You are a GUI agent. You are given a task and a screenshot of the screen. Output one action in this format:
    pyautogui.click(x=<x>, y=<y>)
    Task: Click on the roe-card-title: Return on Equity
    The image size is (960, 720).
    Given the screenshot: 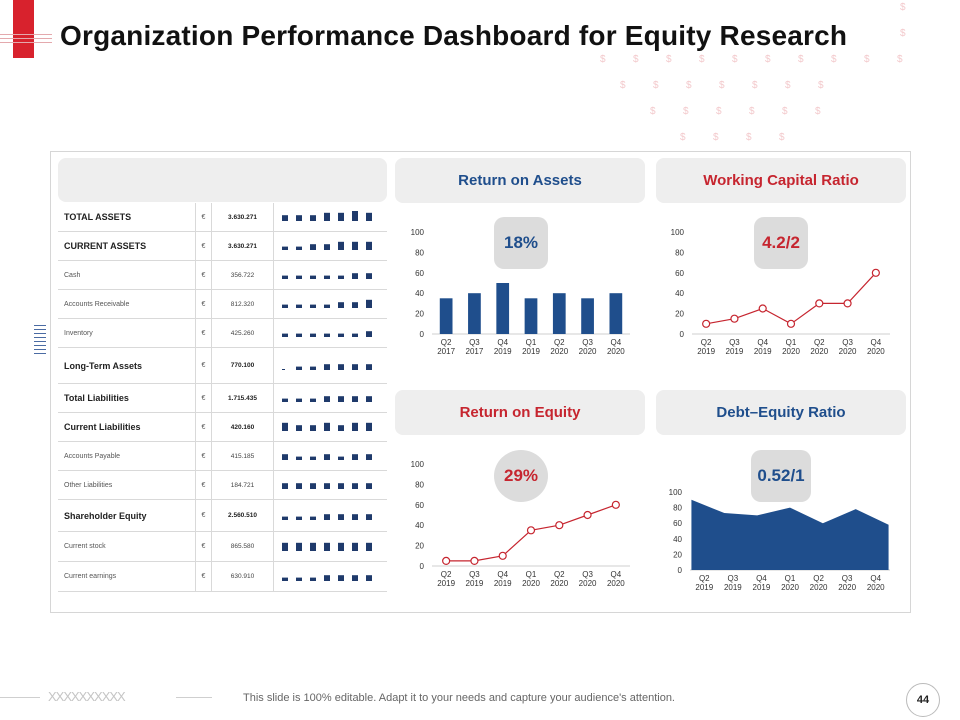 What is the action you would take?
    pyautogui.click(x=520, y=412)
    